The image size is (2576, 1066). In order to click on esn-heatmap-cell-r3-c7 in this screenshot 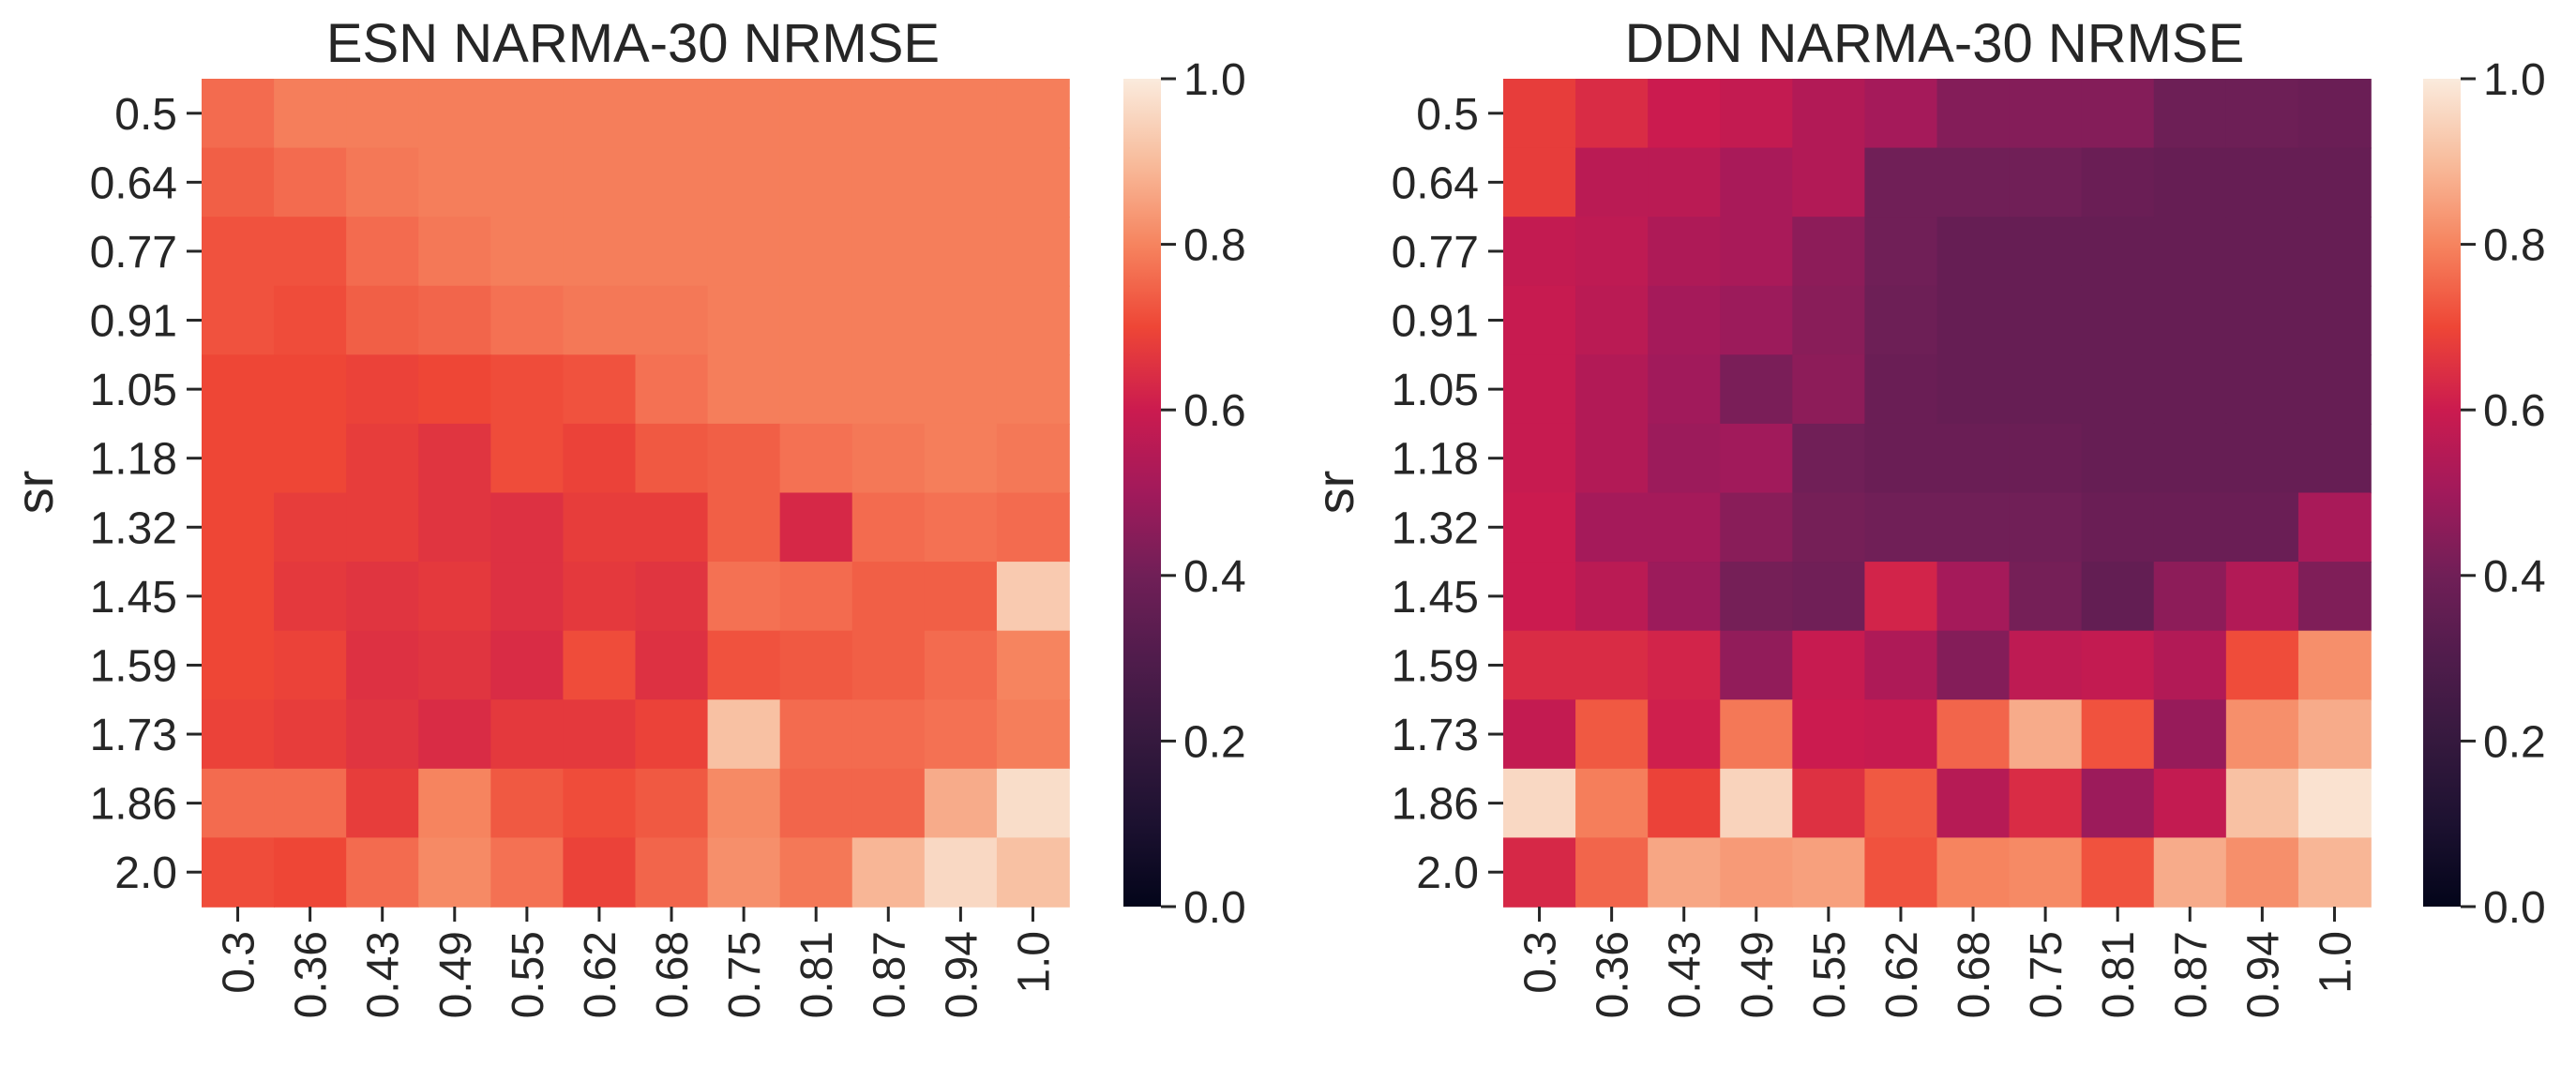, I will do `click(744, 320)`.